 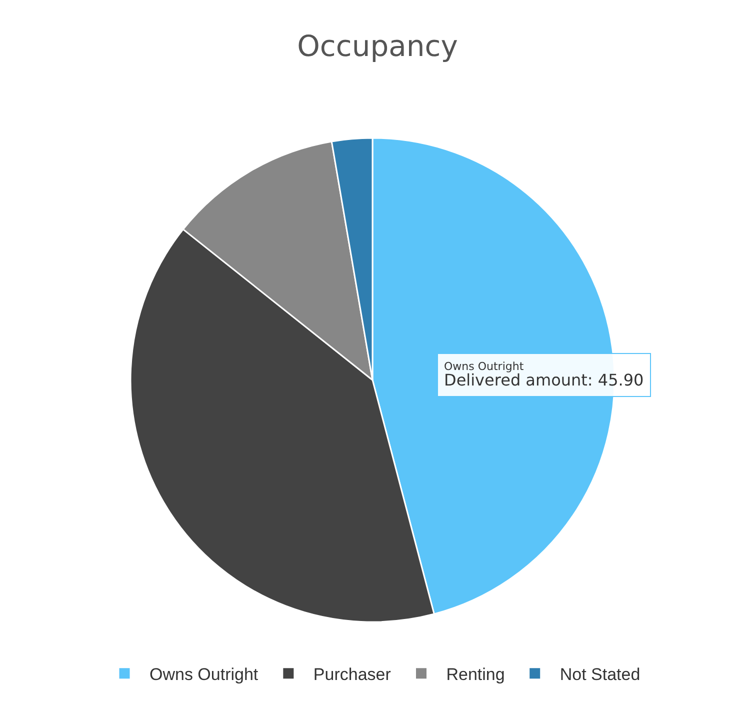 I want to click on legend-label: Not Stated, so click(x=600, y=674).